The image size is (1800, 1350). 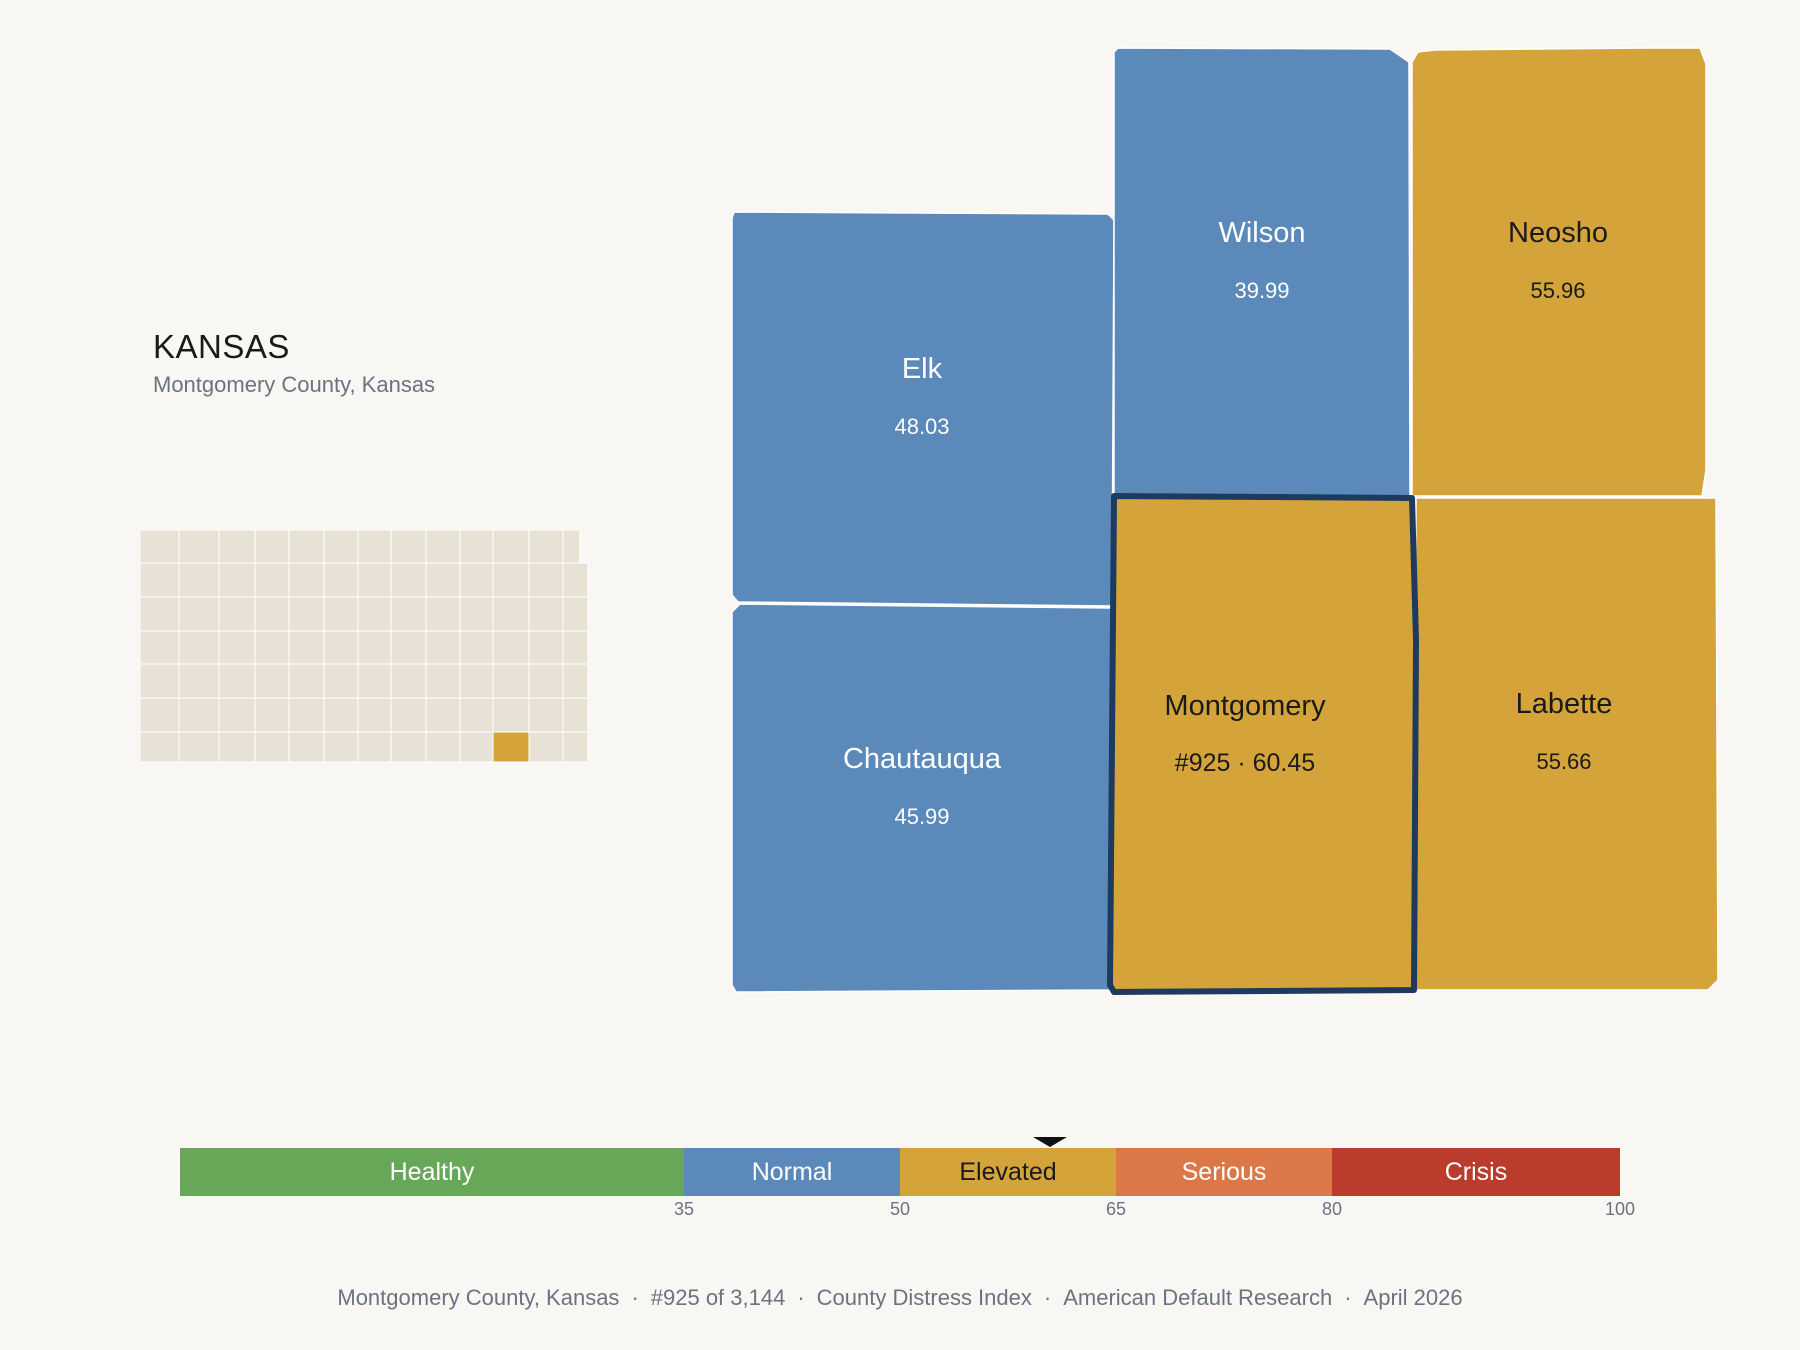 I want to click on footer-item: American Default Research, so click(x=1198, y=1297).